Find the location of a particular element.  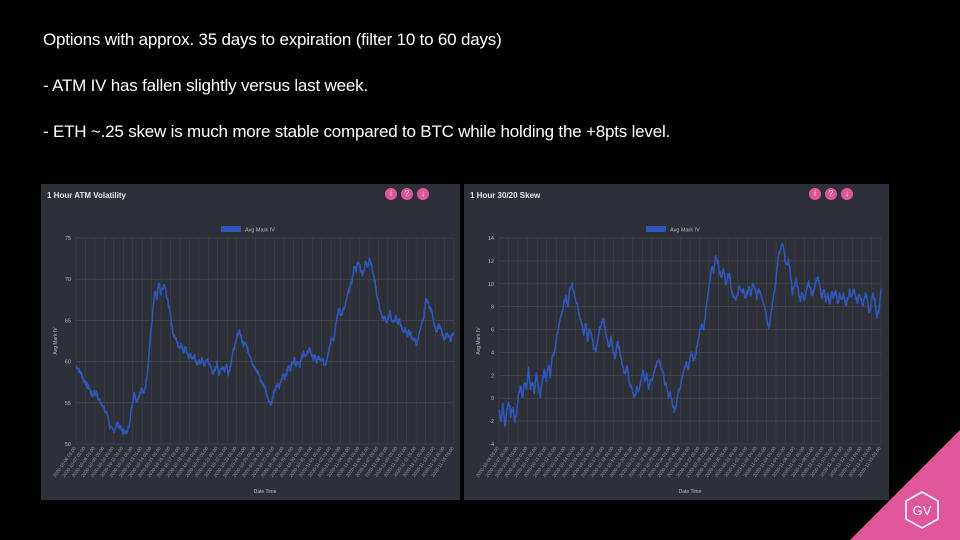

y-tick-label: 75 is located at coordinates (68, 239).